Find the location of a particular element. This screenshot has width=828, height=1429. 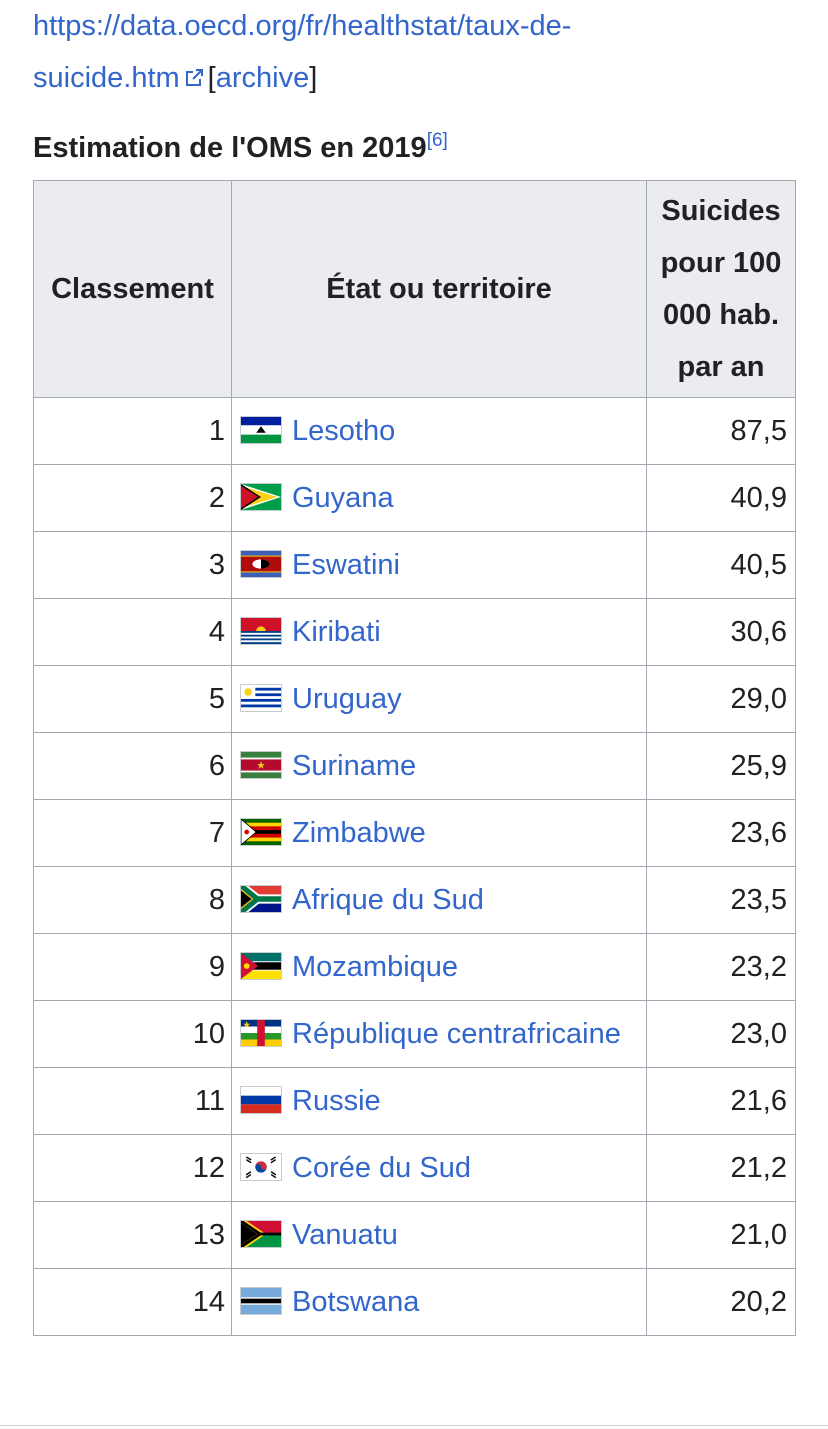

country-cell: Mozambique is located at coordinates (439, 967).